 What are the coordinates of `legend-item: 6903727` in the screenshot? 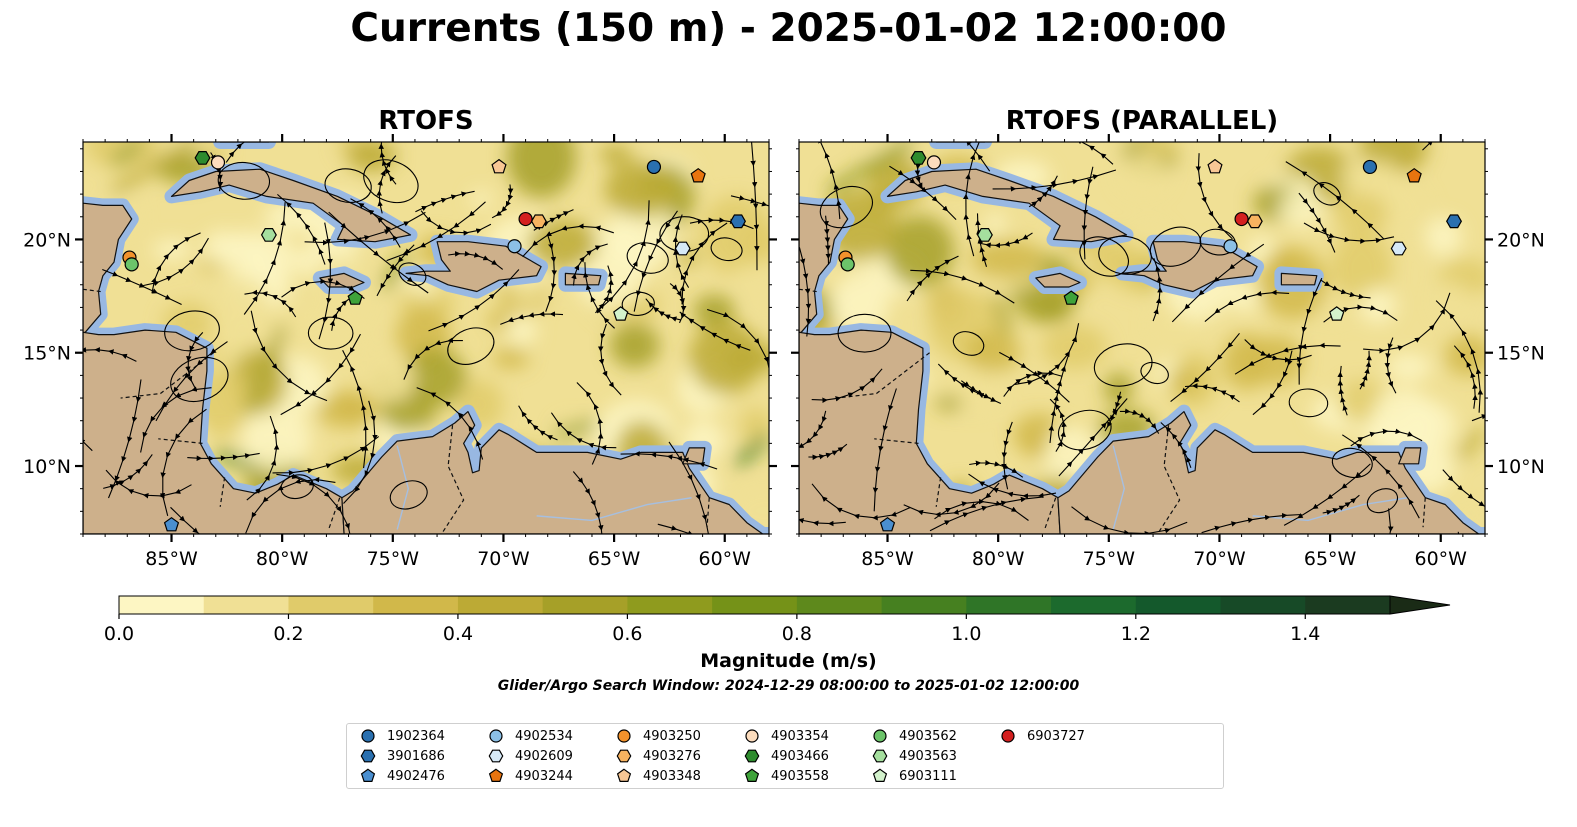 It's located at (1042, 736).